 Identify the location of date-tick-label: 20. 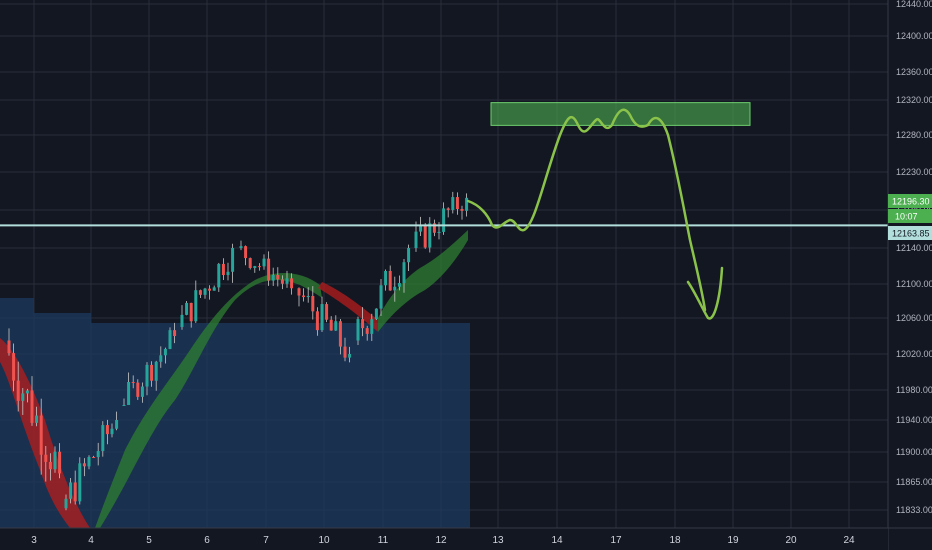
(791, 540).